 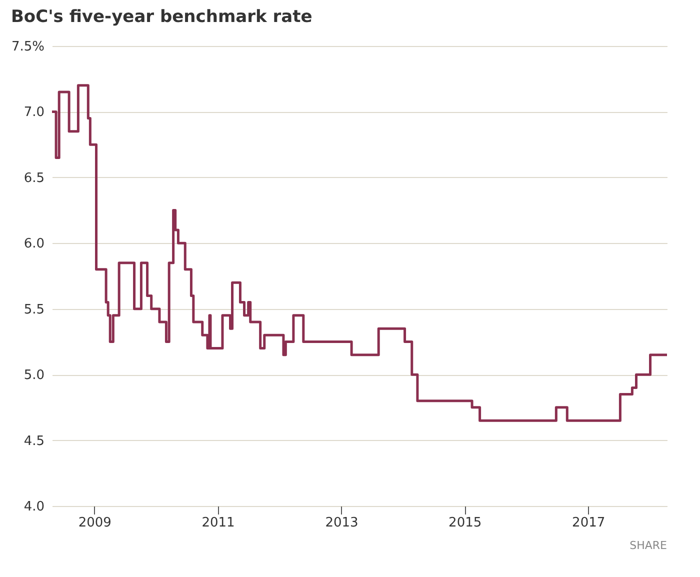 I want to click on y-tick-label: 6.0, so click(x=34, y=244).